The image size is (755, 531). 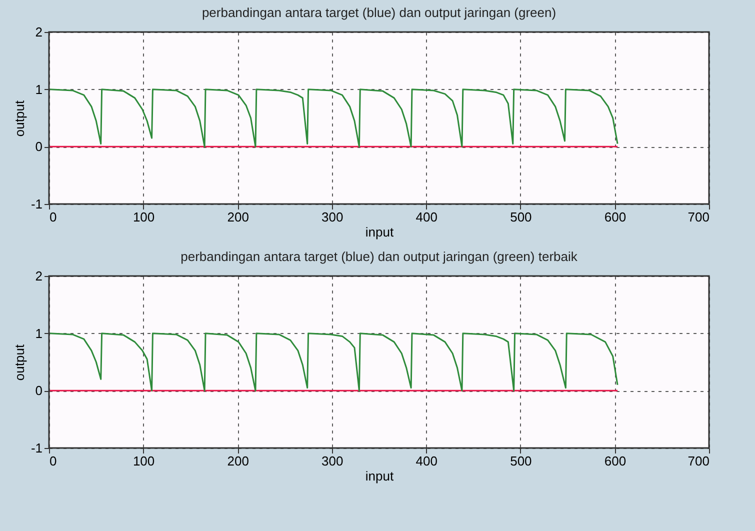 What do you see at coordinates (379, 256) in the screenshot?
I see `chart-title: perbandingan antara target (blue) dan output jaringan (green) terbaik` at bounding box center [379, 256].